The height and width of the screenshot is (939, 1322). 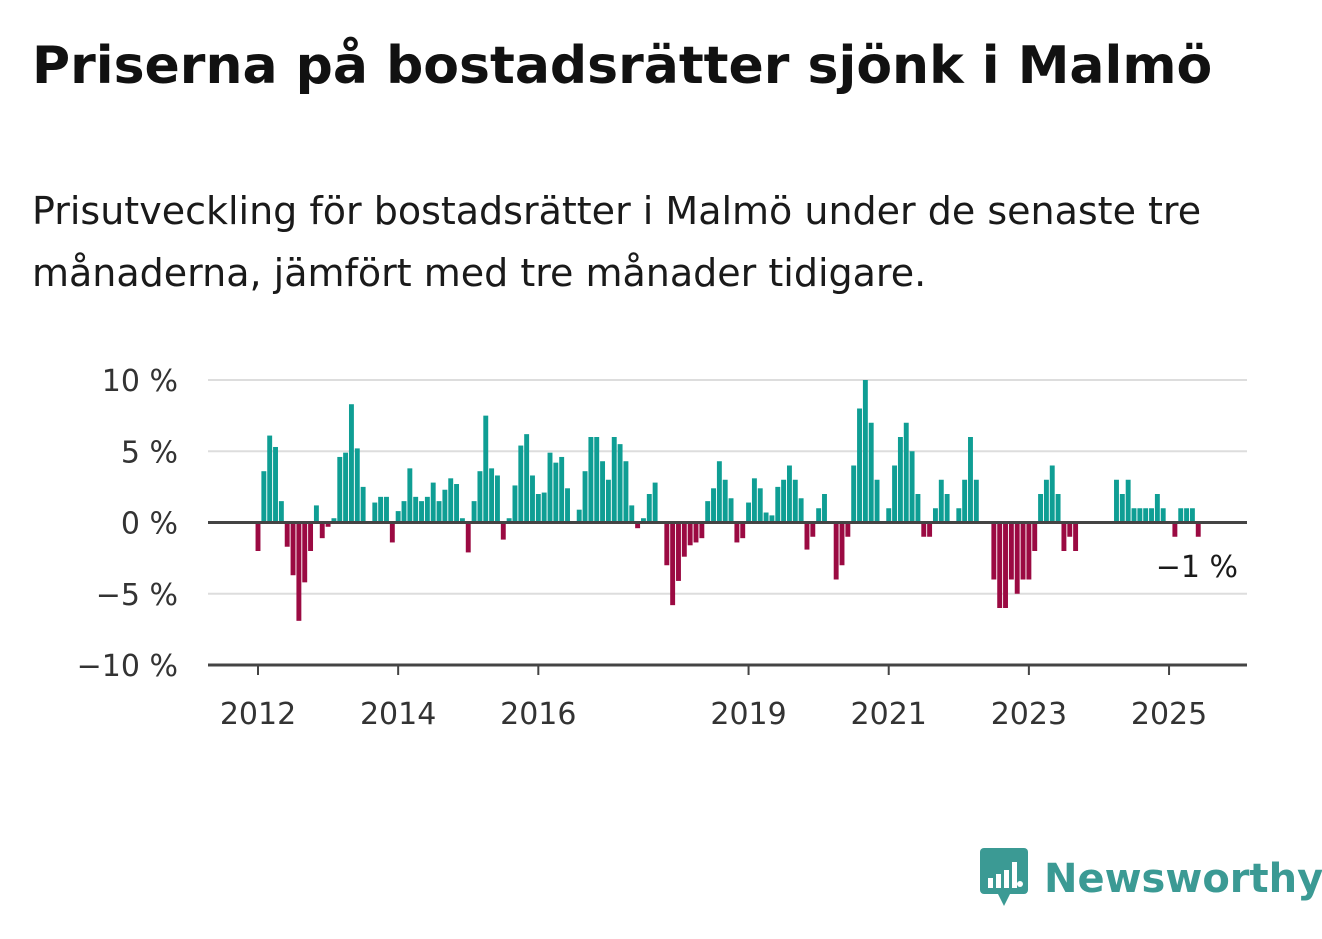 I want to click on y-tick-label: −10 %, so click(x=127, y=666).